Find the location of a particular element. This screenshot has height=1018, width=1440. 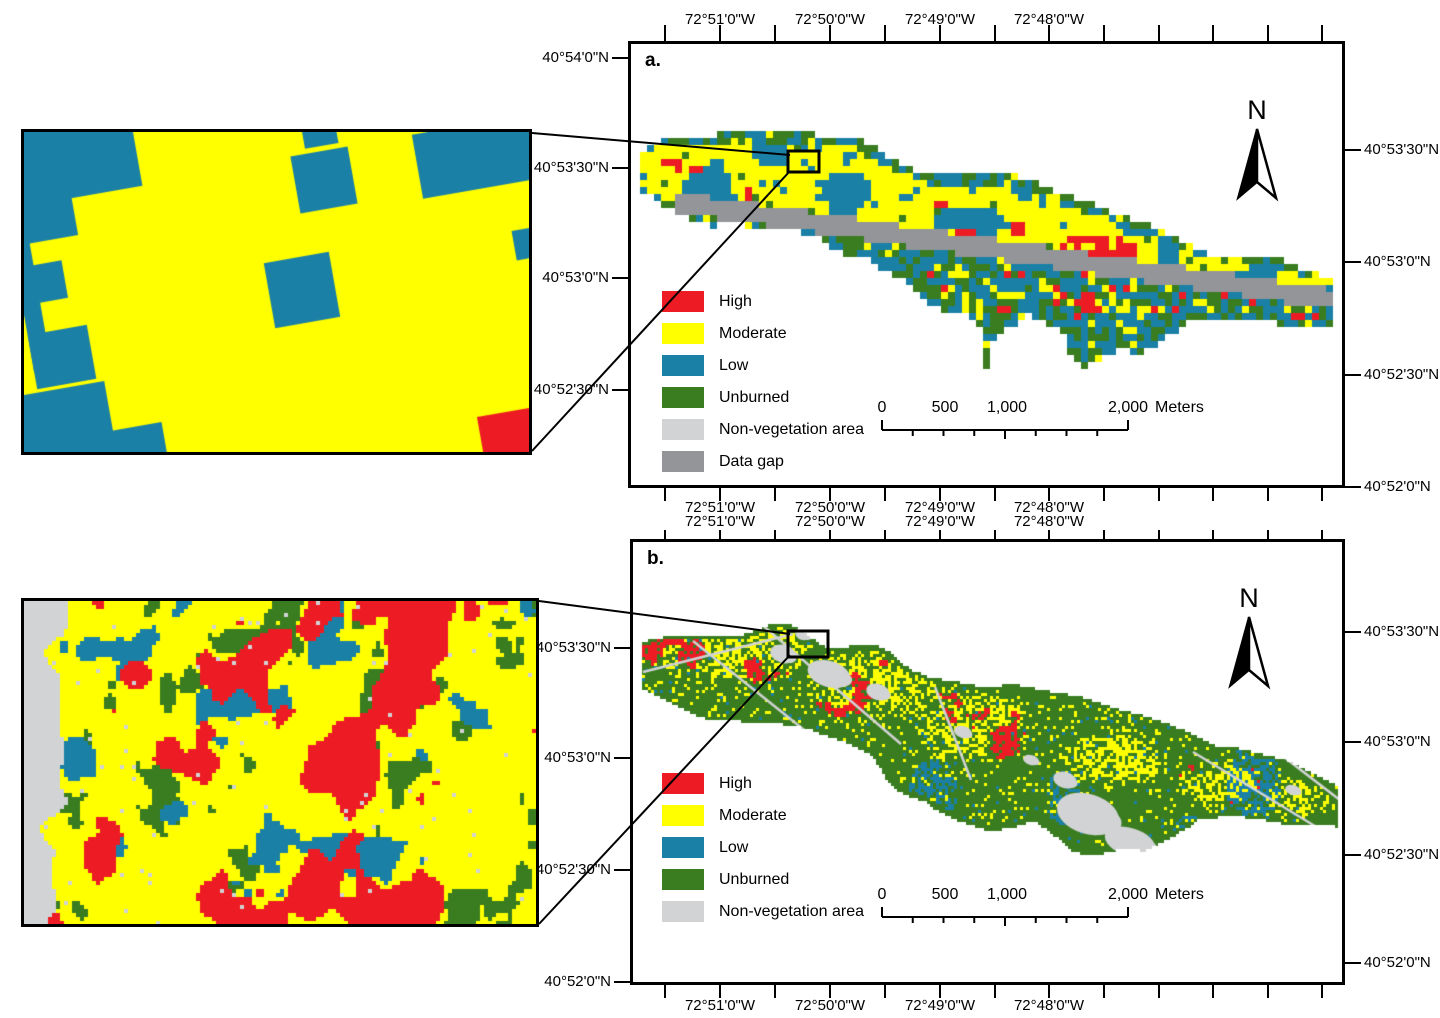

zoom-inset-a is located at coordinates (276, 292).